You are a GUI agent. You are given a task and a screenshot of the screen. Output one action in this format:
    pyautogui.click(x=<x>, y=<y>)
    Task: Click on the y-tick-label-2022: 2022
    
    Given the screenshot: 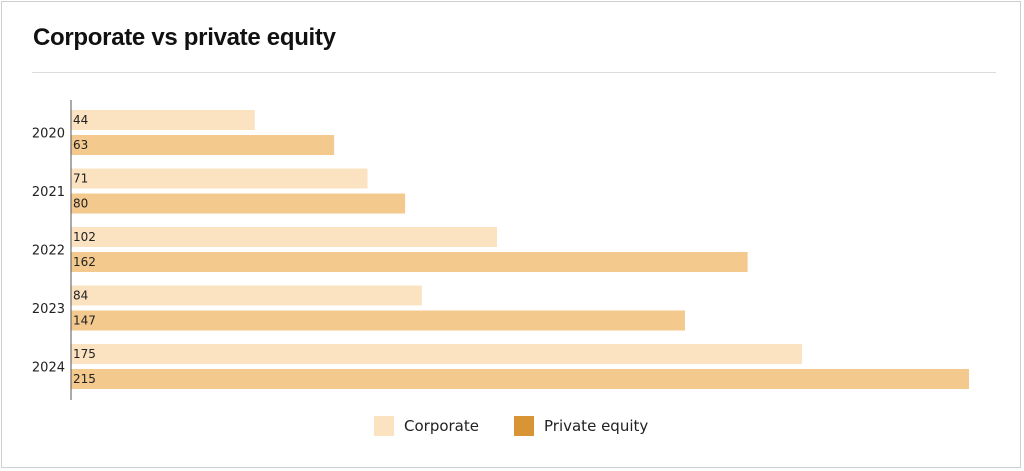 What is the action you would take?
    pyautogui.click(x=48, y=251)
    